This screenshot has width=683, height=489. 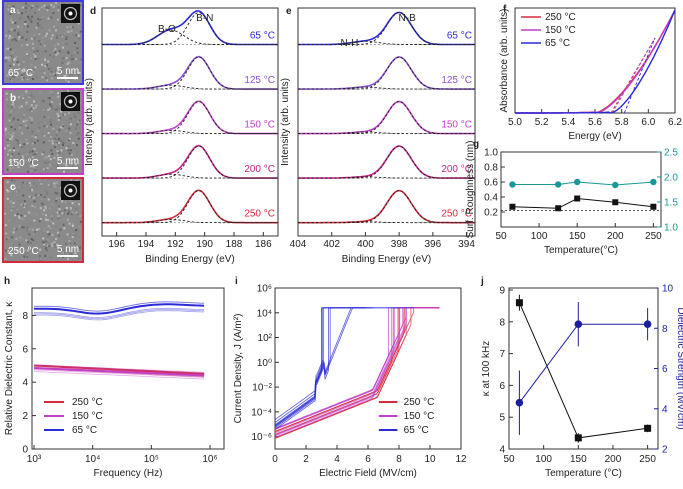 I want to click on x-tick-label: 404, so click(x=298, y=244).